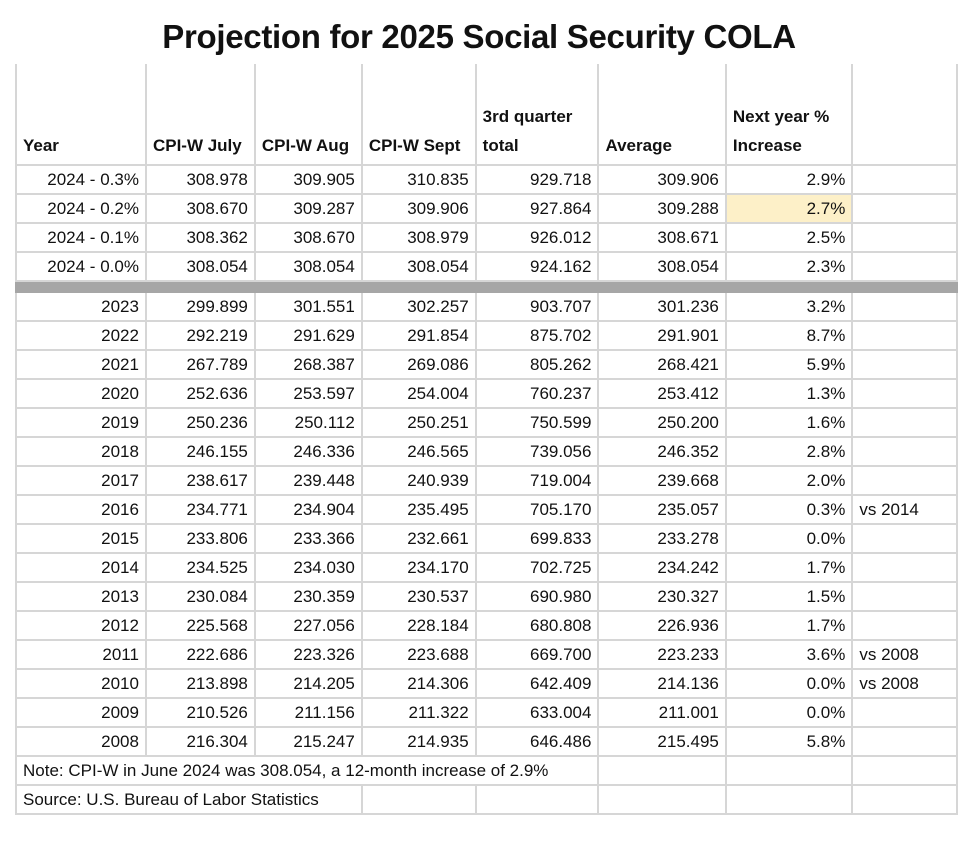  I want to click on cell-july: 308.362, so click(200, 237).